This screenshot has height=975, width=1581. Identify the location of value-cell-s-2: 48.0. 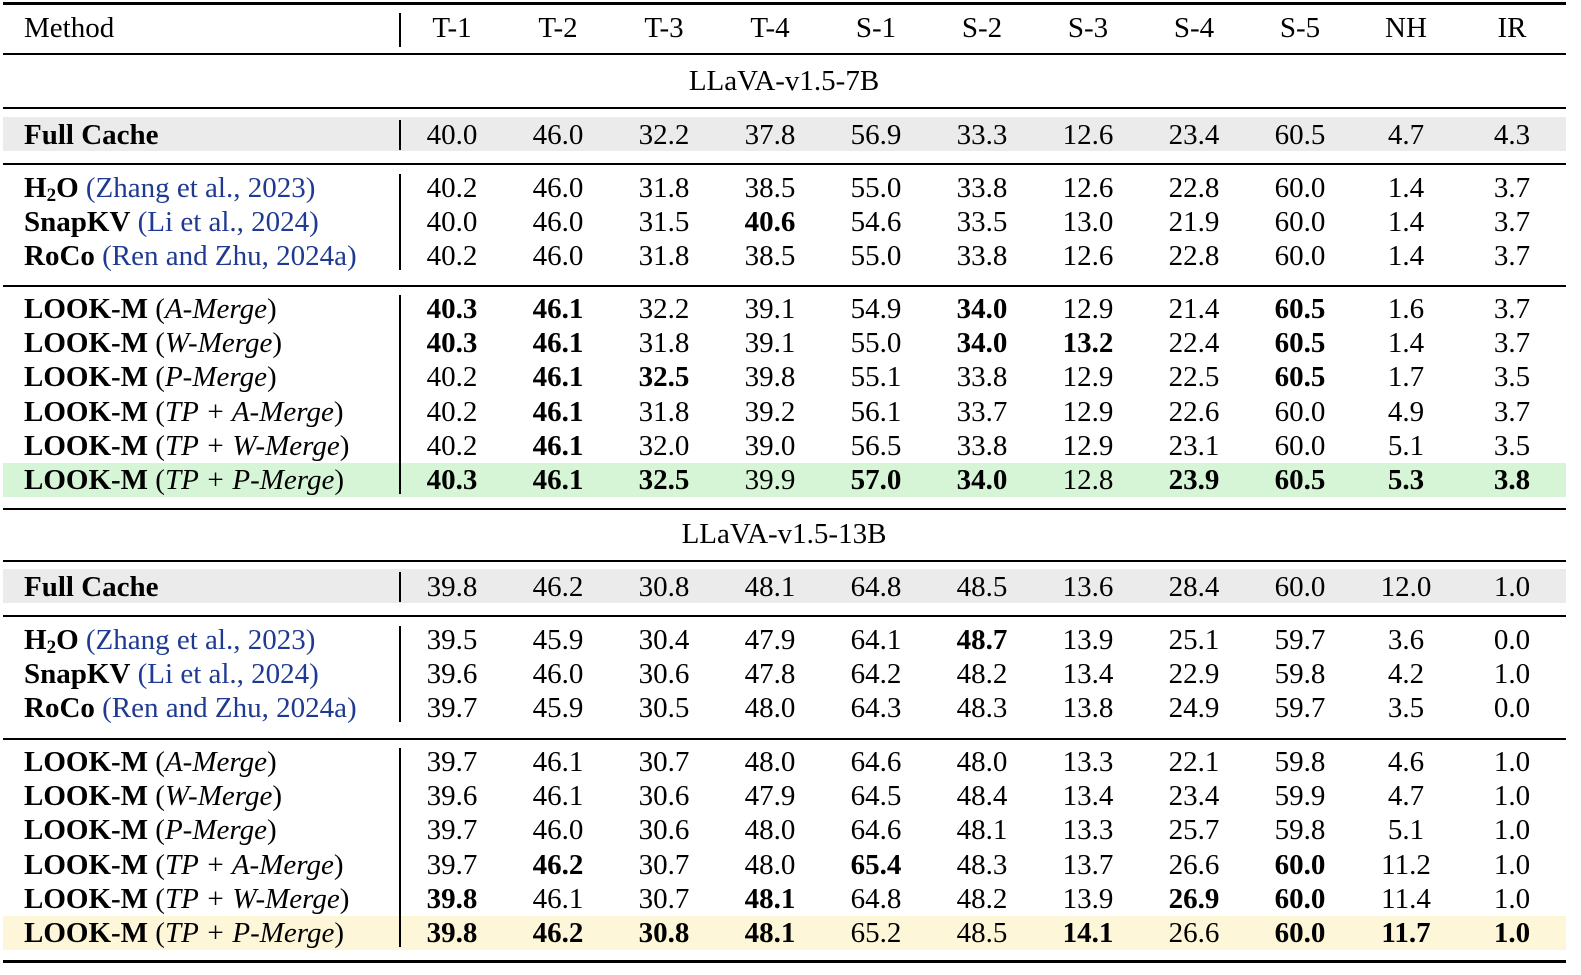
(982, 762).